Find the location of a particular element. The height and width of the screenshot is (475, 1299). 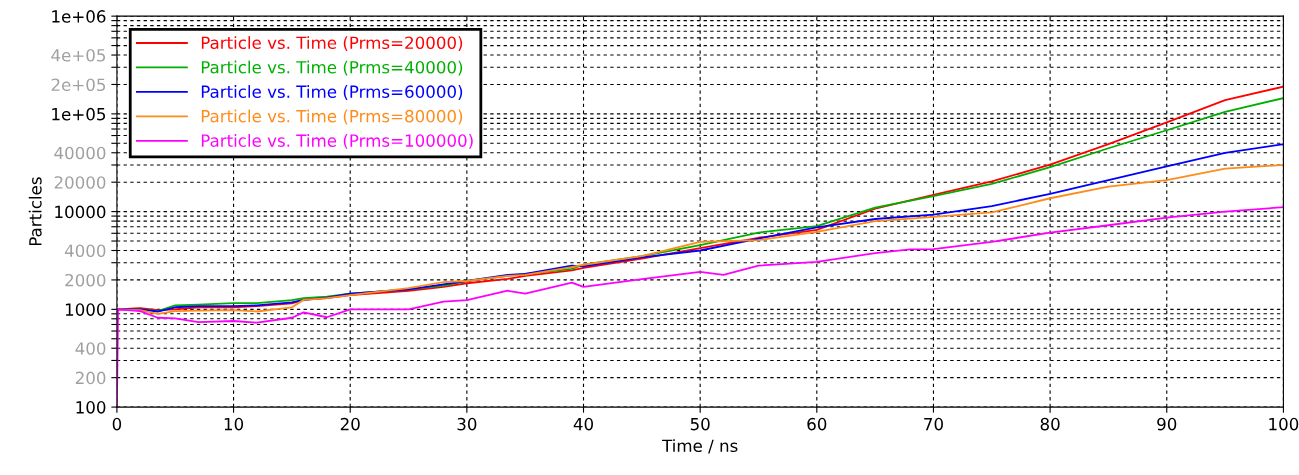

x-tick-label: 90 is located at coordinates (1167, 424).